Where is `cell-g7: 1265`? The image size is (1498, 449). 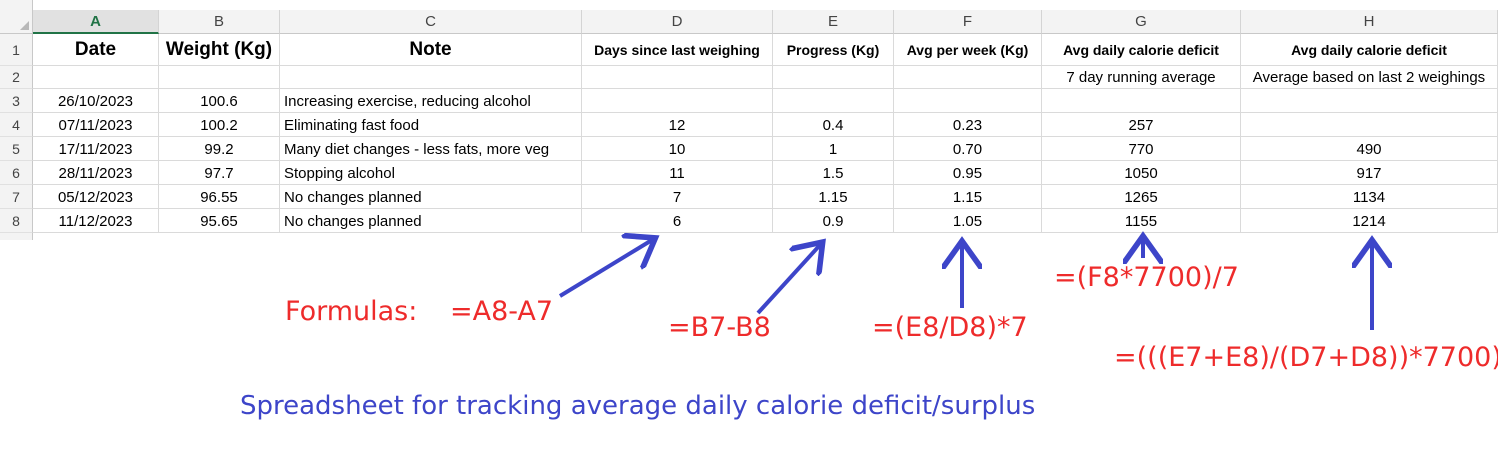 cell-g7: 1265 is located at coordinates (1141, 197).